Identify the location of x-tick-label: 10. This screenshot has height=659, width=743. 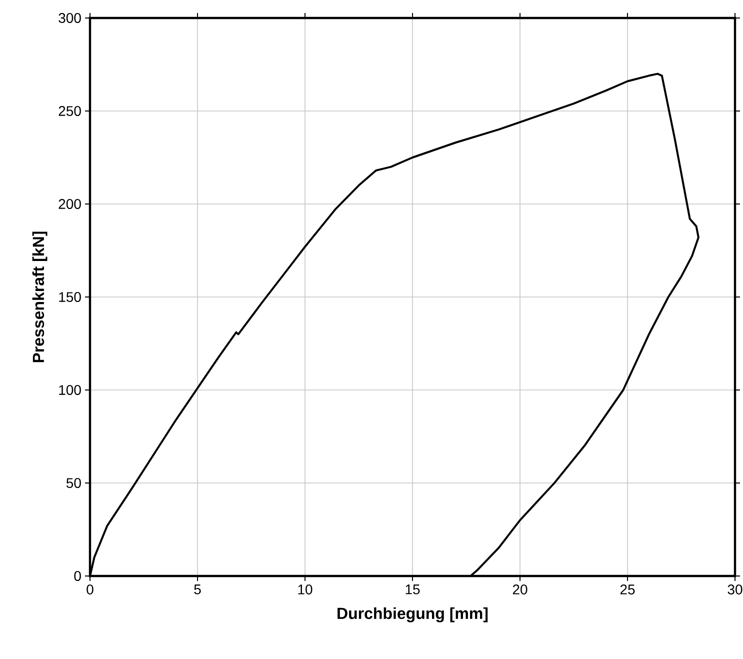
(305, 589).